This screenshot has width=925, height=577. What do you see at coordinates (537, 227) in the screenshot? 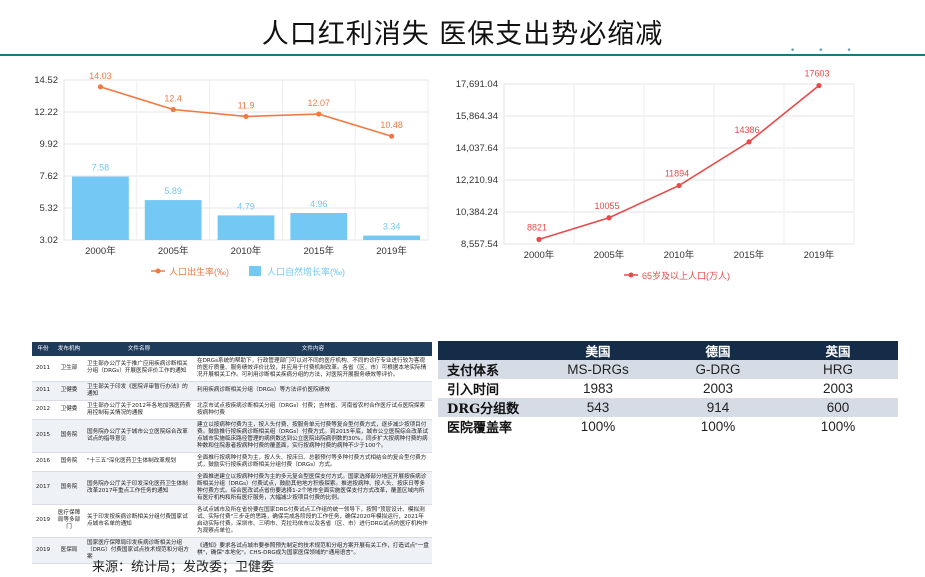
I see `data-label: 8821` at bounding box center [537, 227].